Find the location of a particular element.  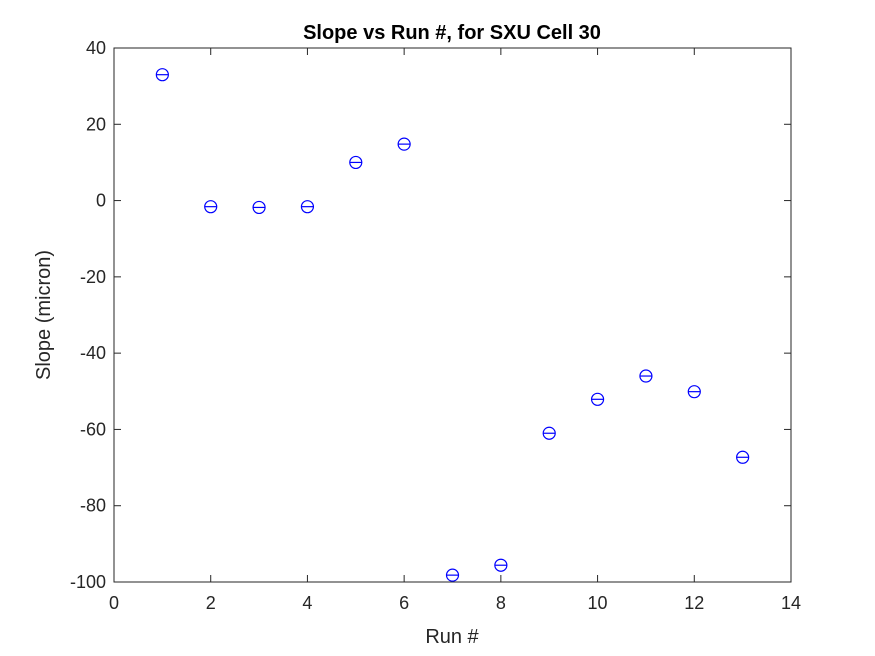

x-tick-label: 6 is located at coordinates (404, 603).